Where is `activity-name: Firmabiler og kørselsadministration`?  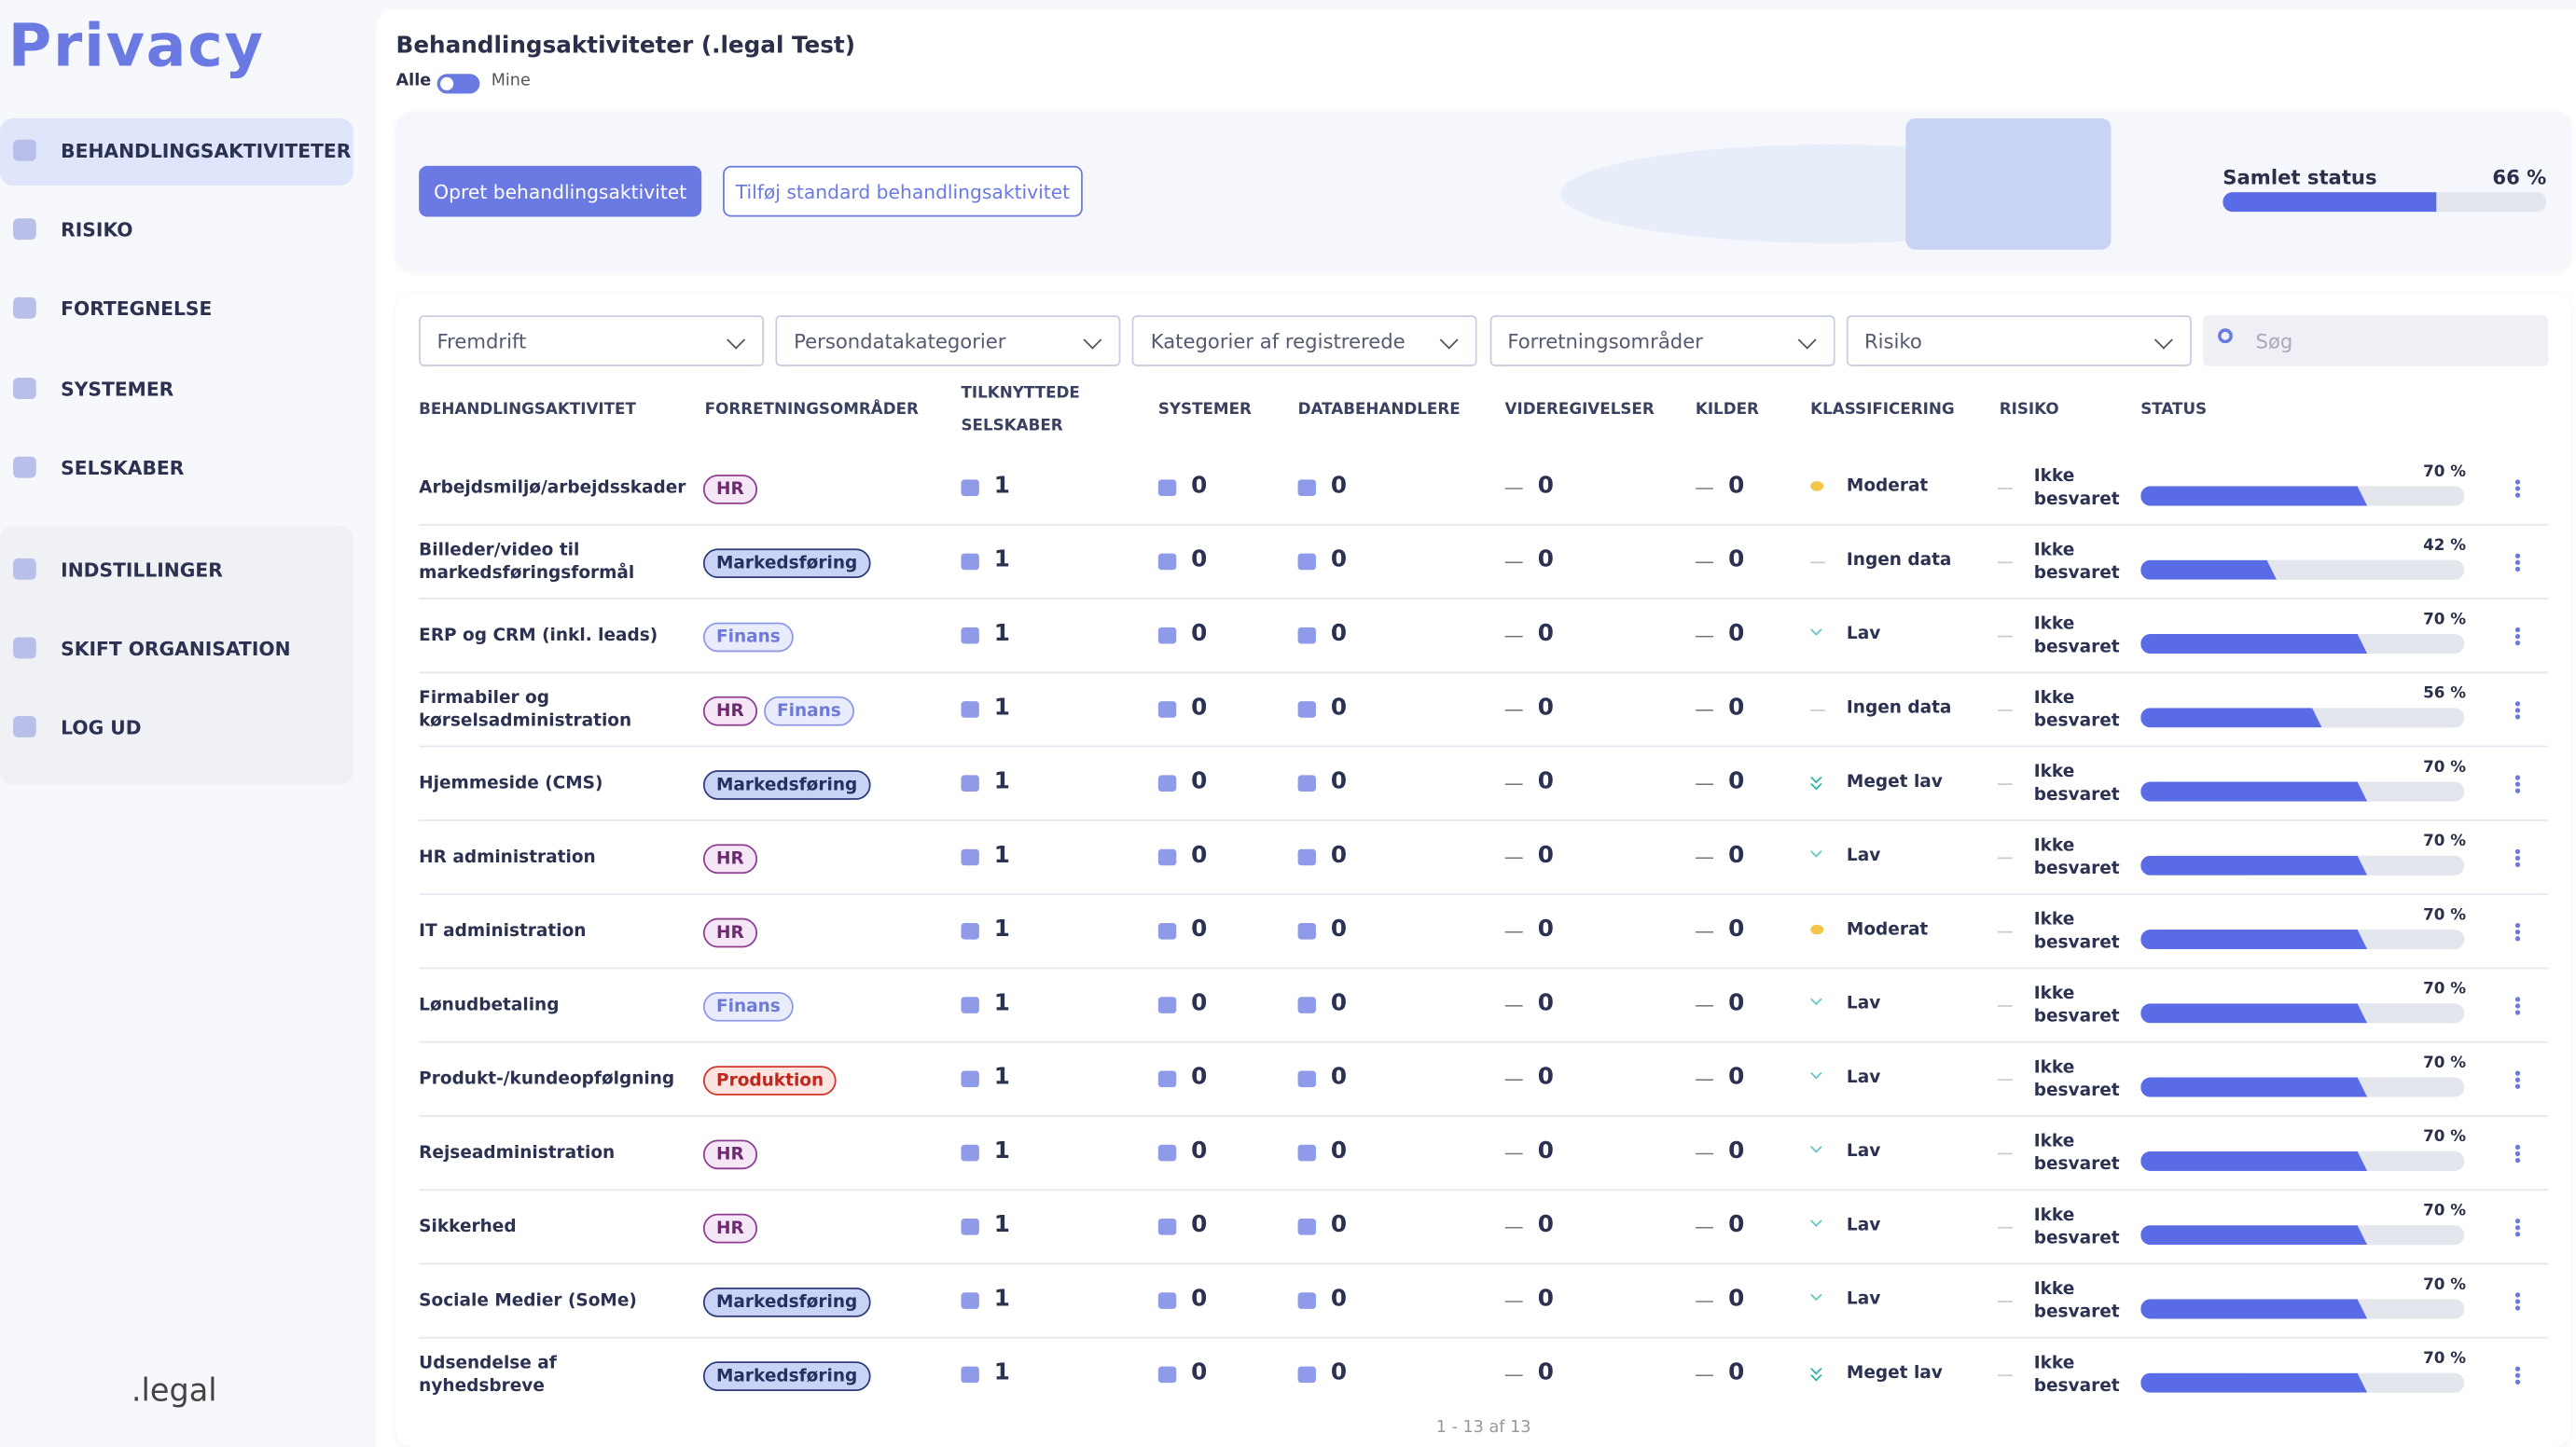
activity-name: Firmabiler og kørselsadministration is located at coordinates (525, 709).